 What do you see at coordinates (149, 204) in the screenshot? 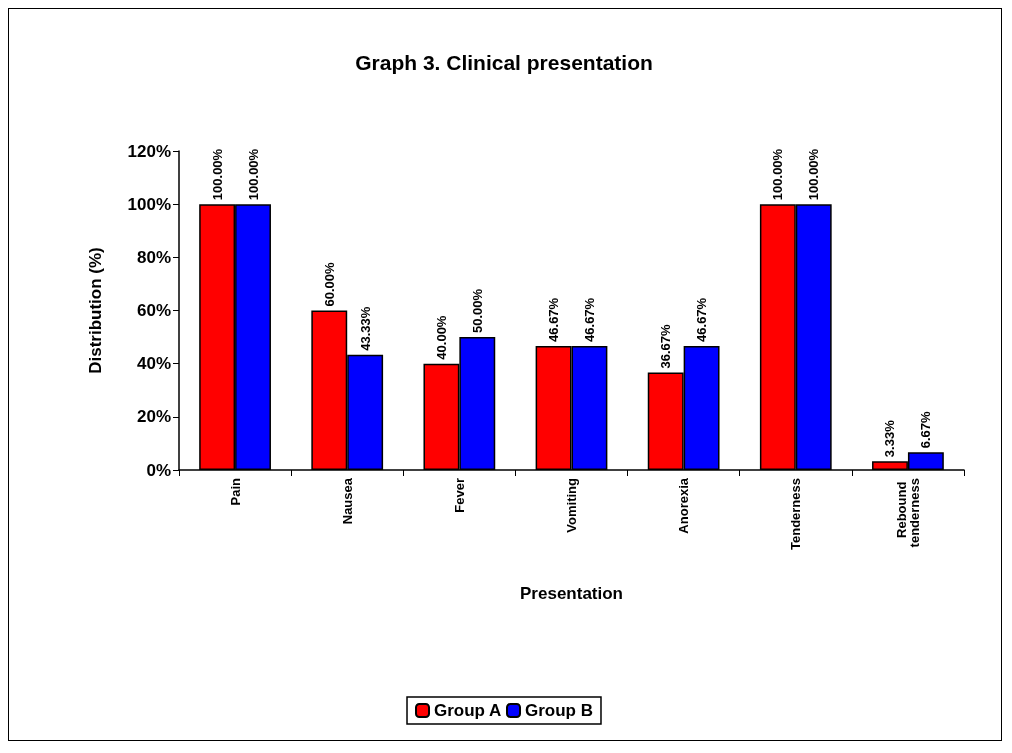
I see `y-tick-label: 100%` at bounding box center [149, 204].